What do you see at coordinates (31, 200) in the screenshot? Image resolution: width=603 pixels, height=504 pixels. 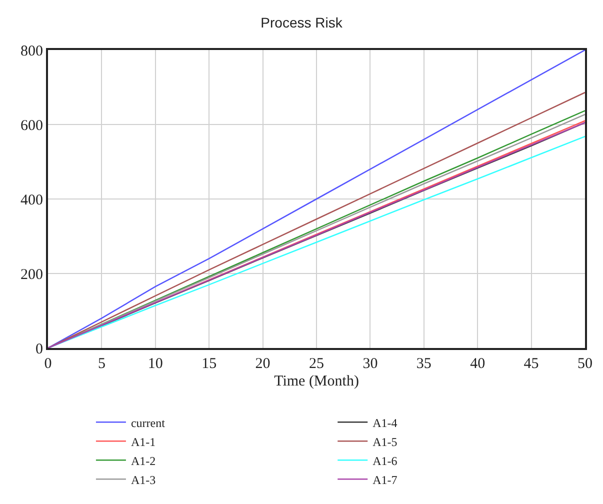 I see `y-tick-label: 400` at bounding box center [31, 200].